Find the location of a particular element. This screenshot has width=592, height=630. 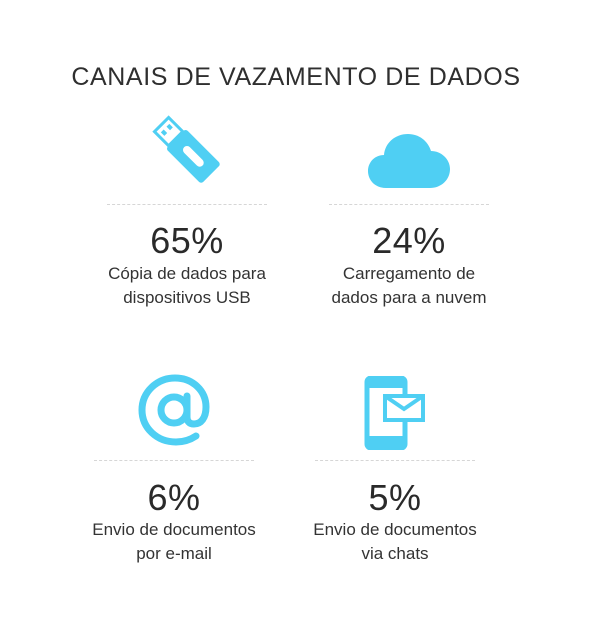

stat-label: Cópia de dados para dispositivos USB is located at coordinates (187, 286).